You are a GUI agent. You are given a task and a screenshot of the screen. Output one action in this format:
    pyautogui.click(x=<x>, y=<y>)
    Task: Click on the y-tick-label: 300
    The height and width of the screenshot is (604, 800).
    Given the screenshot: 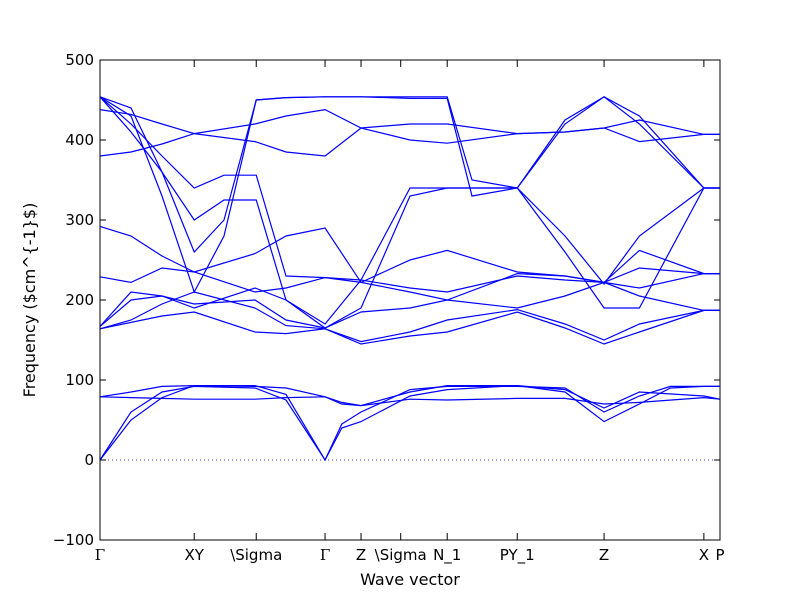 What is the action you would take?
    pyautogui.click(x=79, y=220)
    